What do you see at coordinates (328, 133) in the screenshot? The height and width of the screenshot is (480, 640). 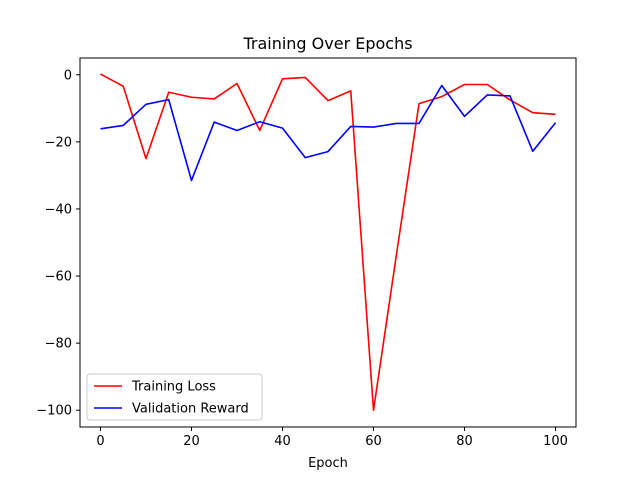 I see `series-line-validation-reward` at bounding box center [328, 133].